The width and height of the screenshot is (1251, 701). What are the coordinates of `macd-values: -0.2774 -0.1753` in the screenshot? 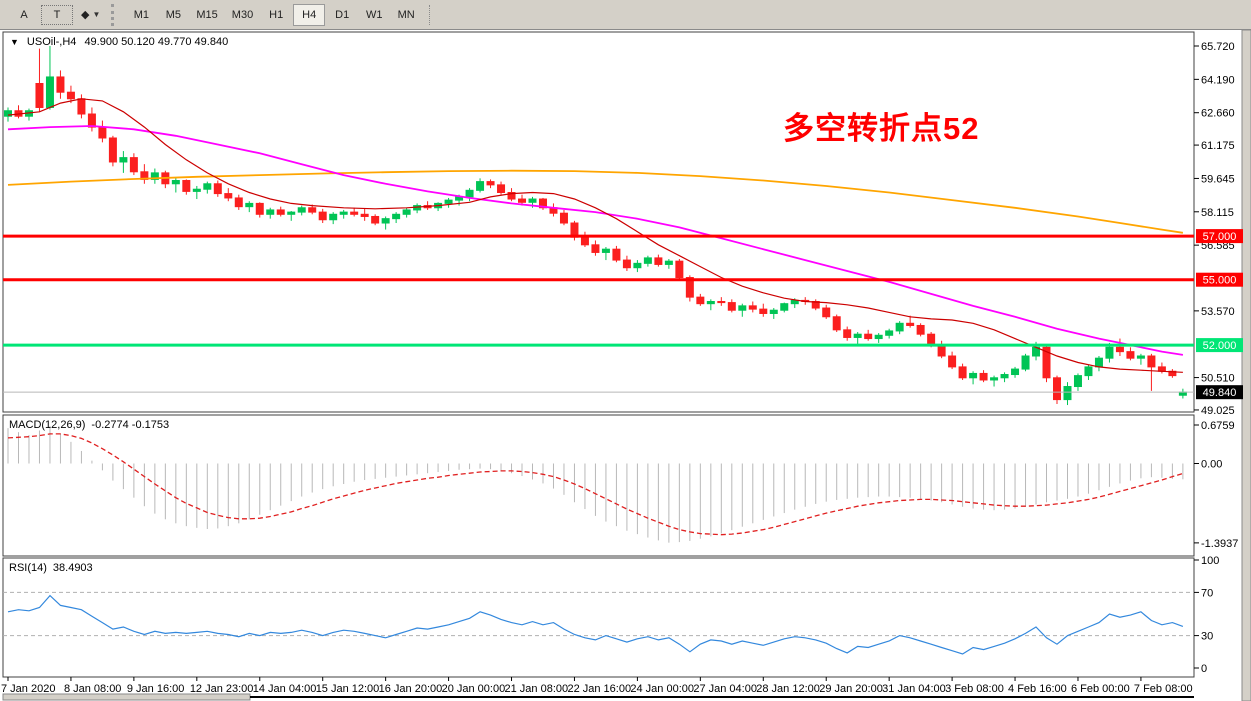 It's located at (130, 425).